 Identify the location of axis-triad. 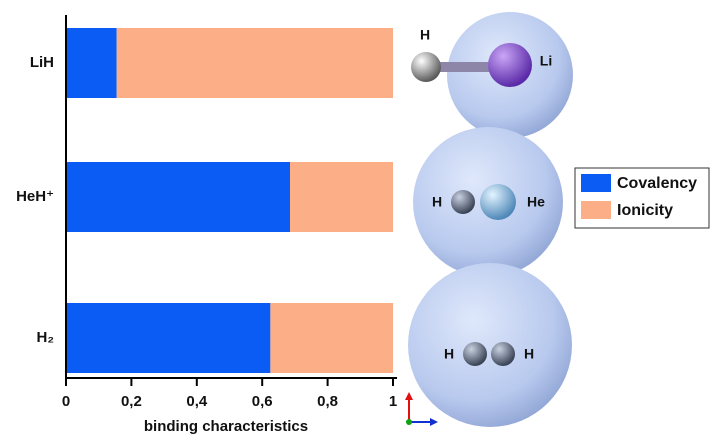
(421, 409).